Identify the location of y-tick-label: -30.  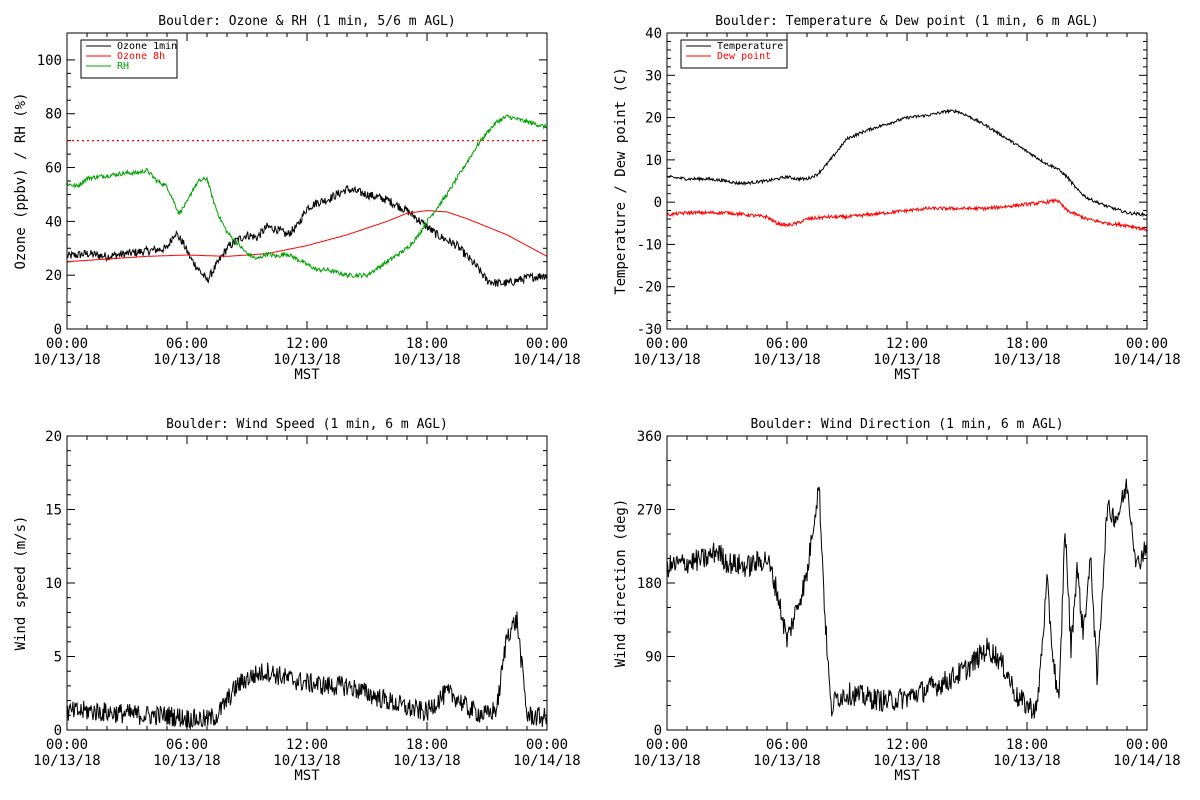
(649, 330).